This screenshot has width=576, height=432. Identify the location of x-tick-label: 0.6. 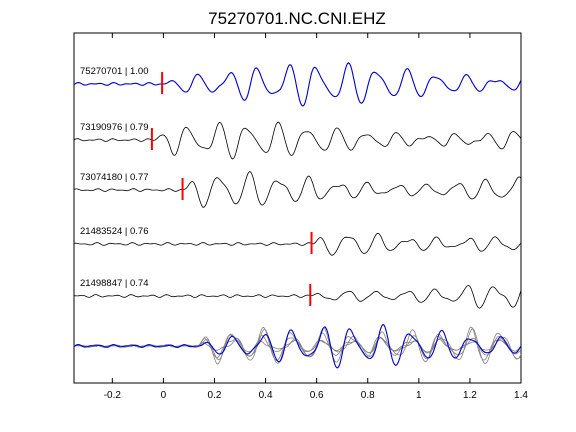
(317, 395).